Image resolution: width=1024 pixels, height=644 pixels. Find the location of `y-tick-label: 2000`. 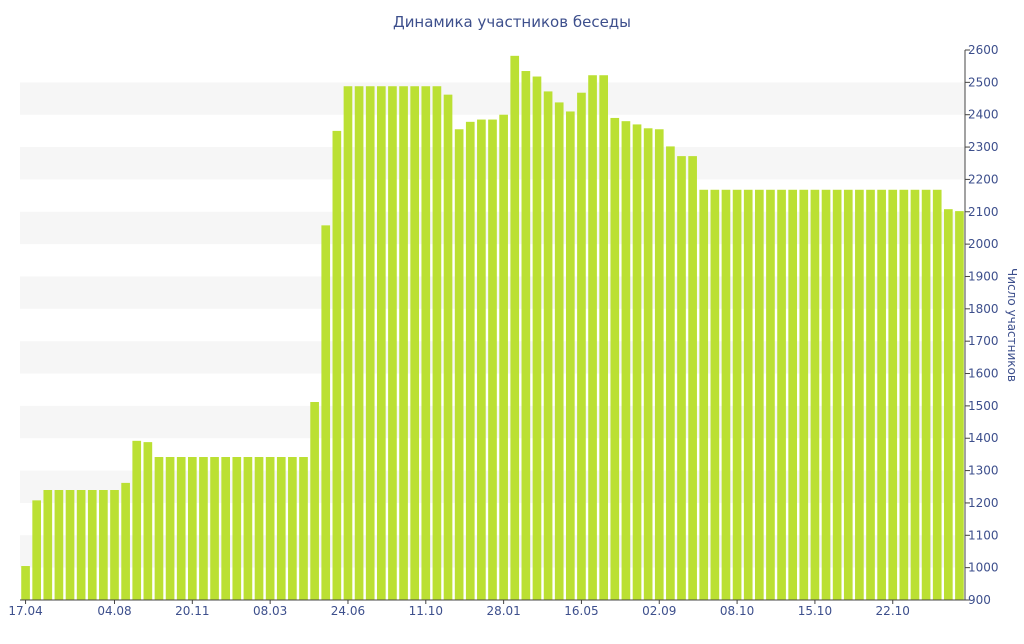

y-tick-label: 2000 is located at coordinates (983, 244).